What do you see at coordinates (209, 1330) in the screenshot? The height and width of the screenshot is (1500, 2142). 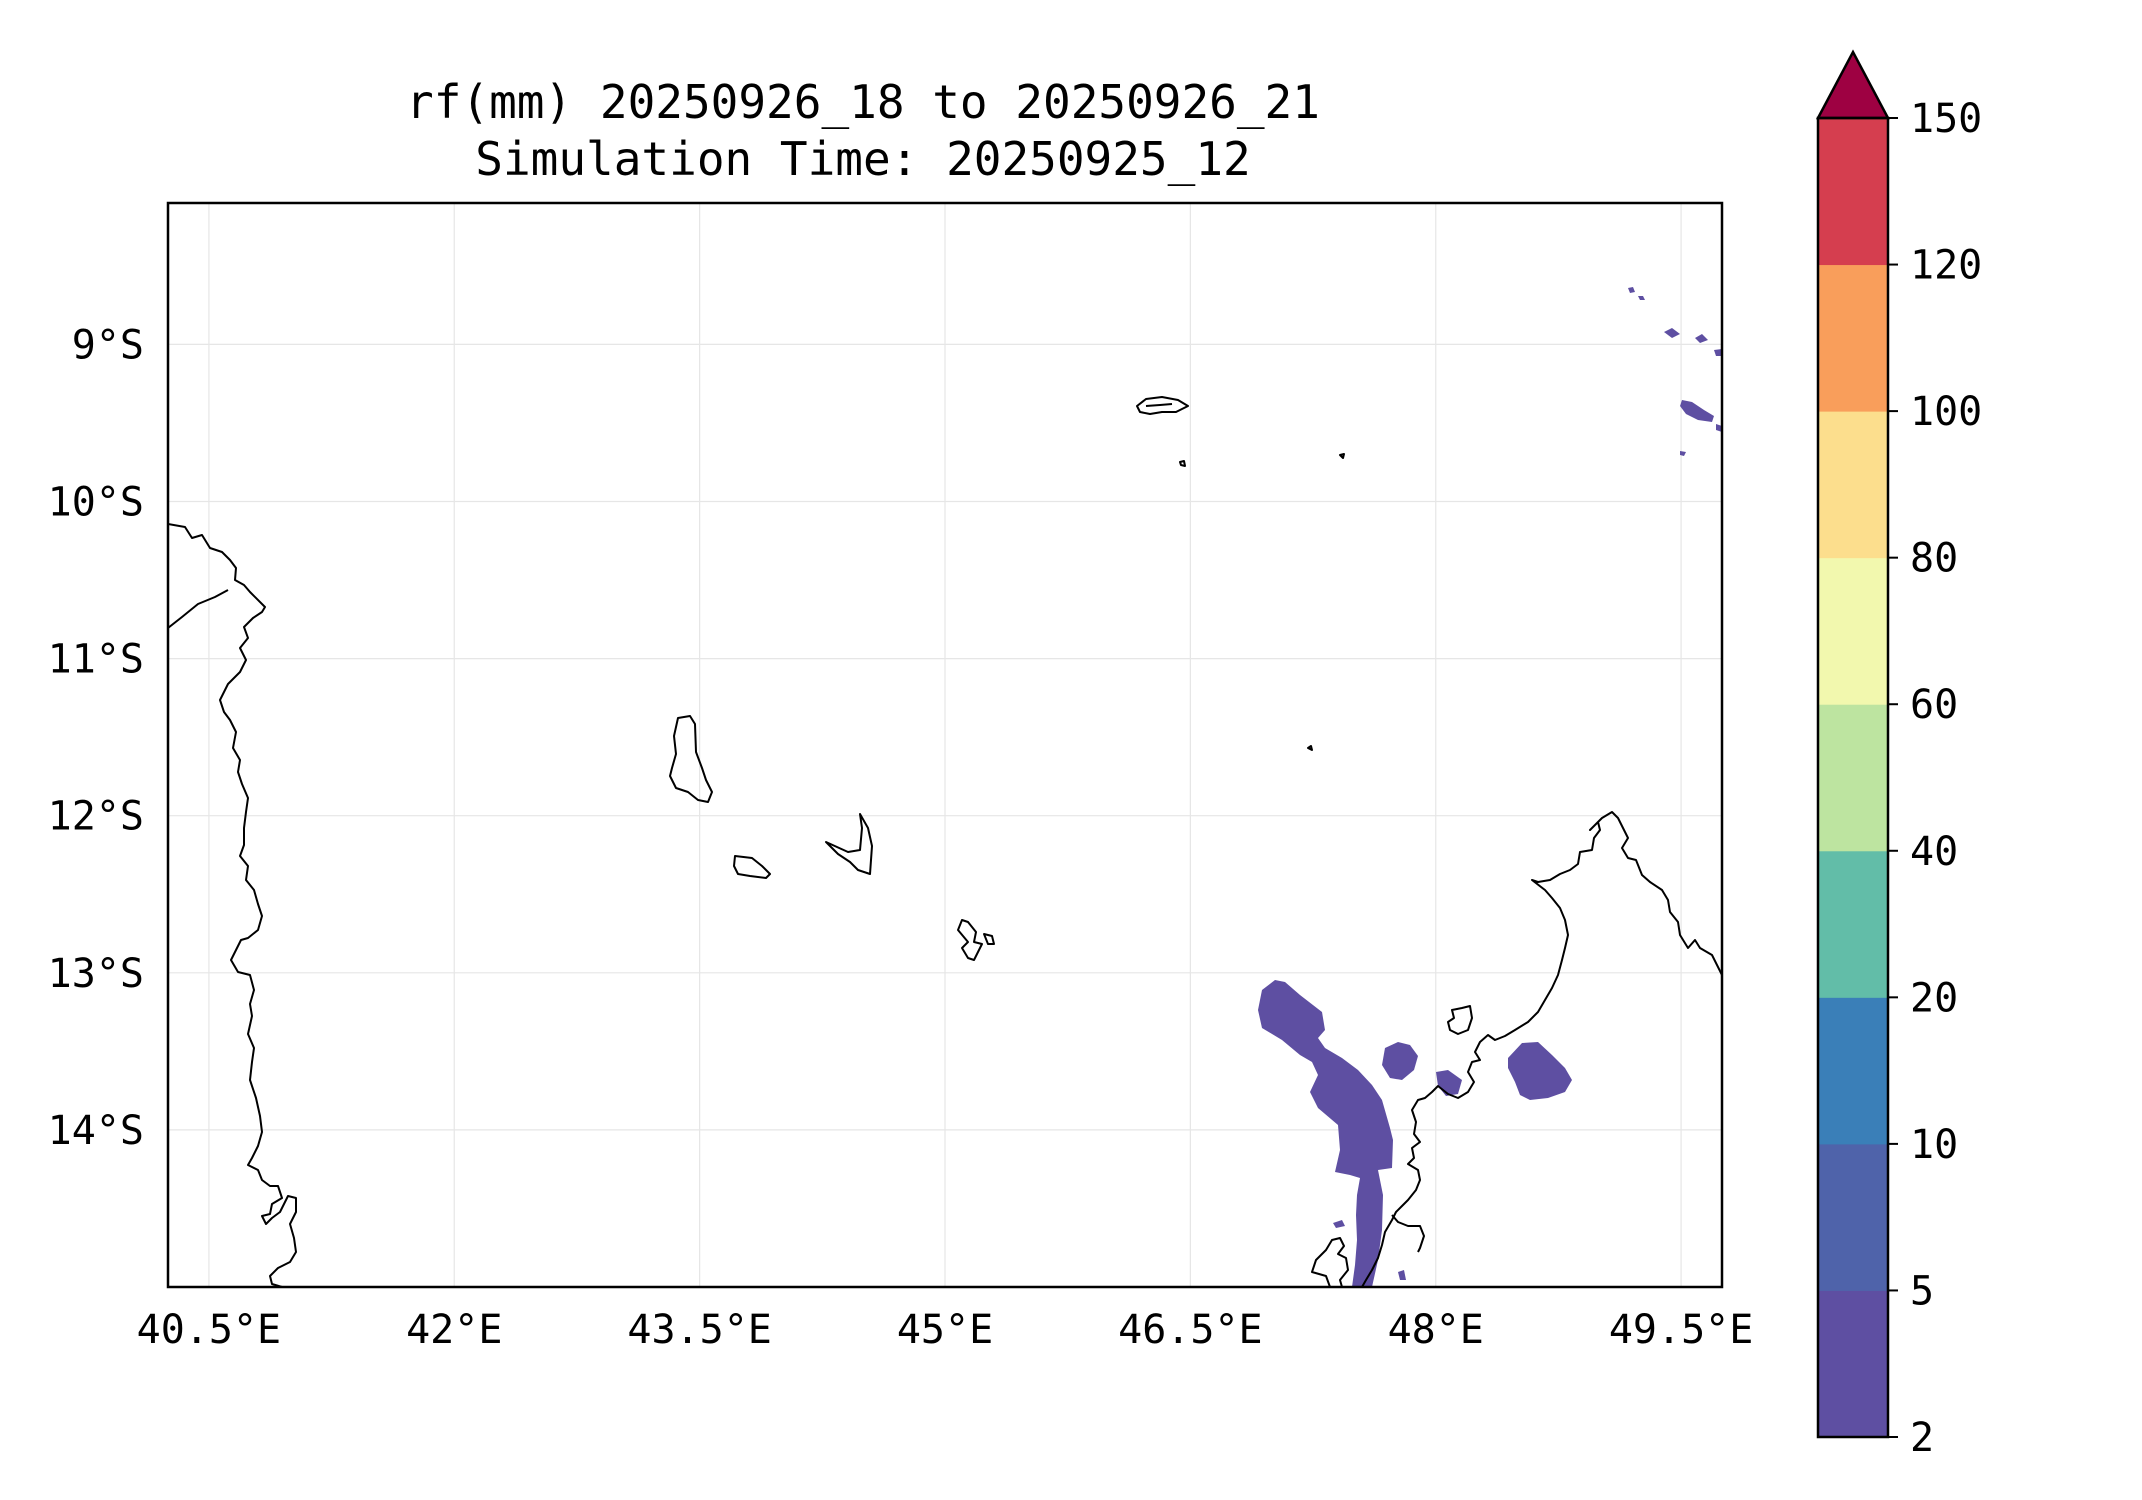 I see `x-tick-label: 40.5°E` at bounding box center [209, 1330].